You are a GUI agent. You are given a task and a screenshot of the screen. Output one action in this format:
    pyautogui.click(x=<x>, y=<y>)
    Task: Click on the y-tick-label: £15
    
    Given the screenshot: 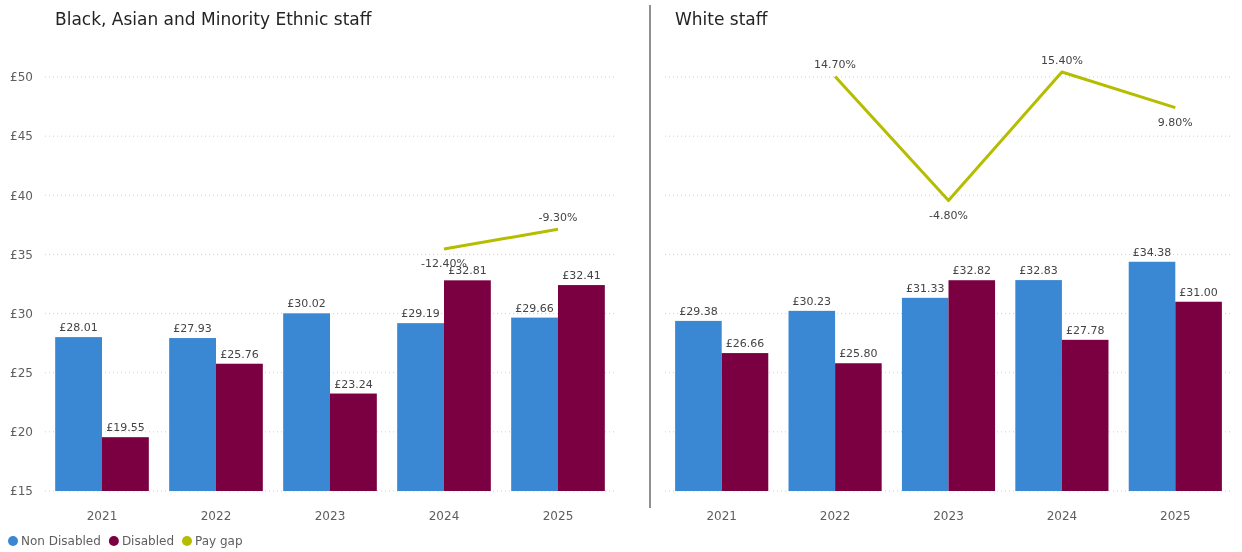 What is the action you would take?
    pyautogui.click(x=21, y=491)
    